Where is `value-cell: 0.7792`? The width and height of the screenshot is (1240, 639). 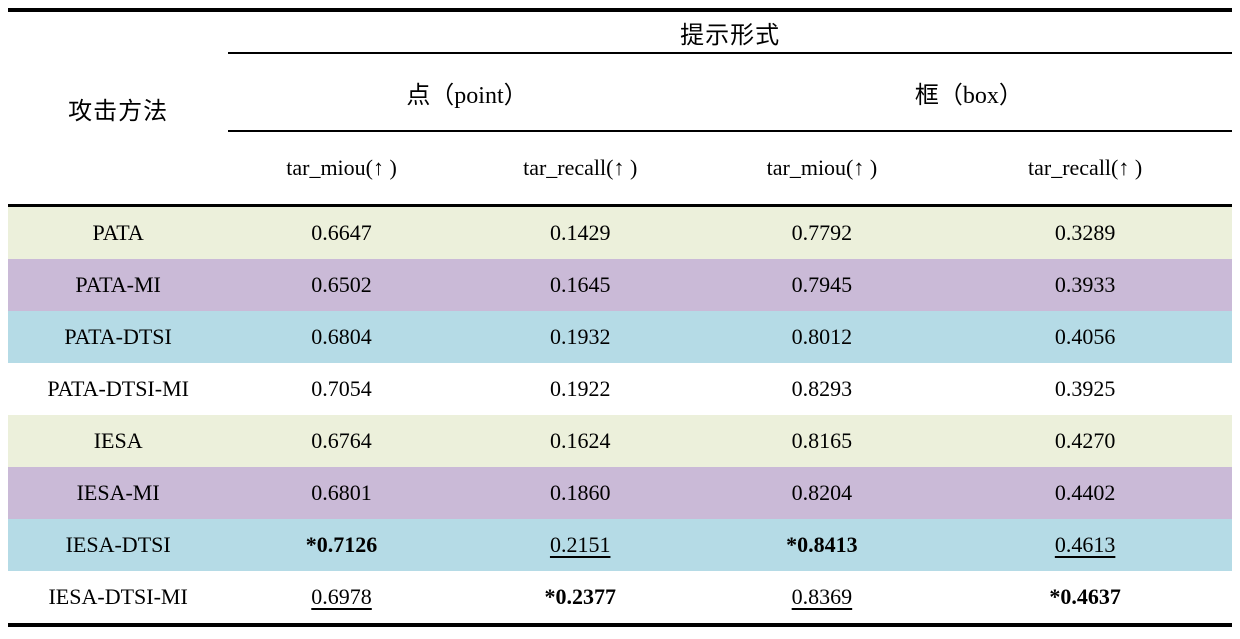
value-cell: 0.7792 is located at coordinates (822, 232).